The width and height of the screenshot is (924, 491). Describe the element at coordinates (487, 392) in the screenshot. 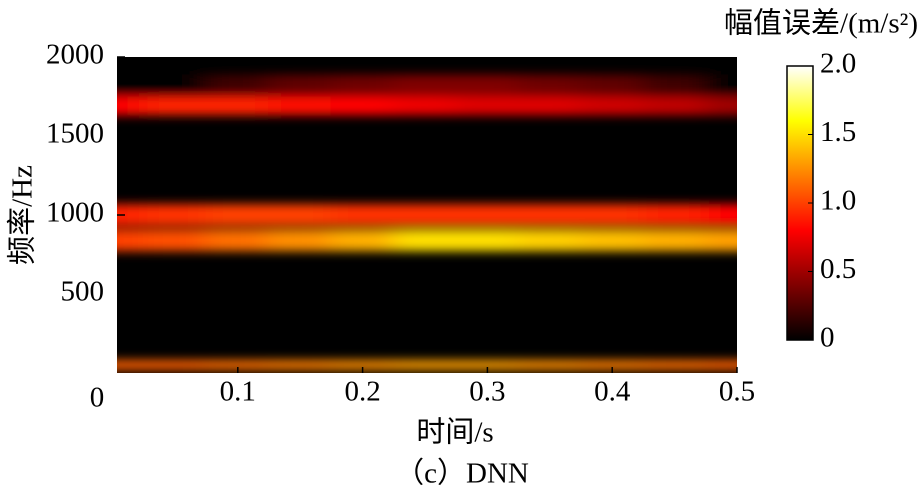

I see `x-tick-label: 0.3` at that location.